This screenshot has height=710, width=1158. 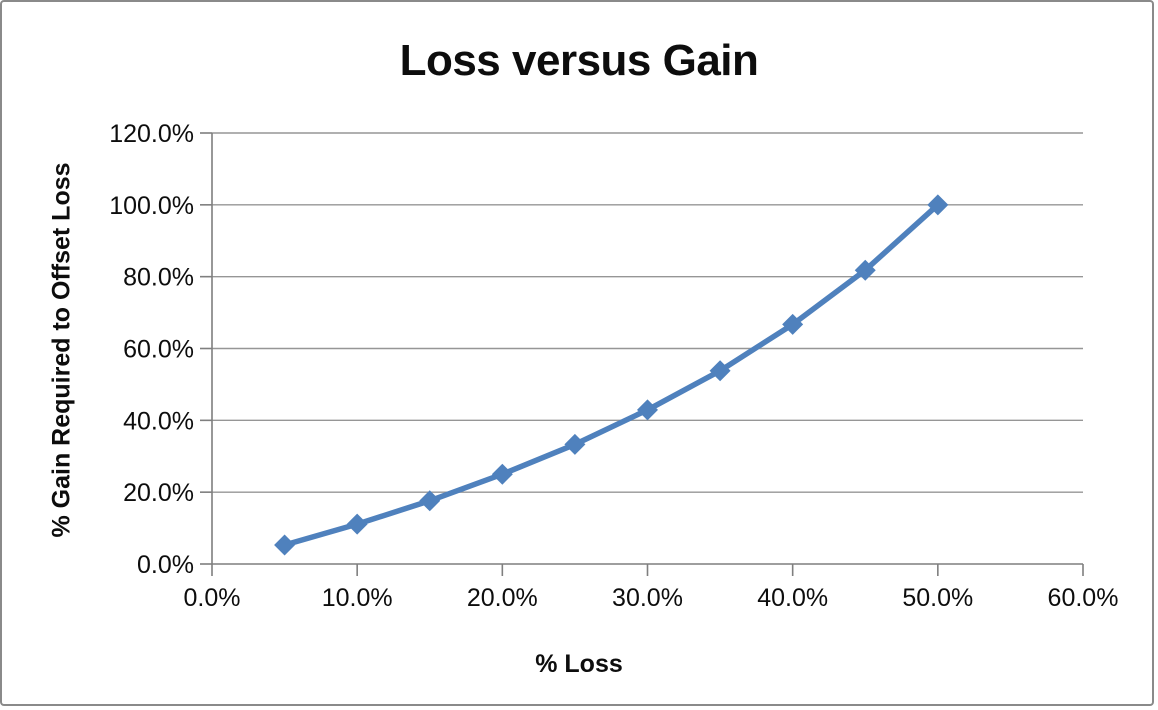 What do you see at coordinates (212, 598) in the screenshot?
I see `x-tick-label: 0.0%` at bounding box center [212, 598].